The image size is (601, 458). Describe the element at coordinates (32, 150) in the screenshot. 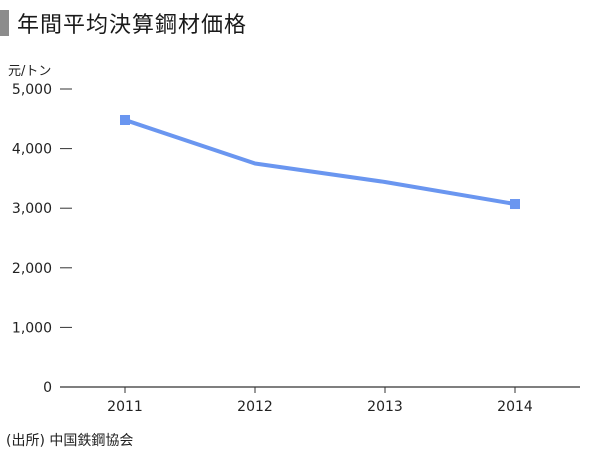

I see `y-tick-label: 4,000` at that location.